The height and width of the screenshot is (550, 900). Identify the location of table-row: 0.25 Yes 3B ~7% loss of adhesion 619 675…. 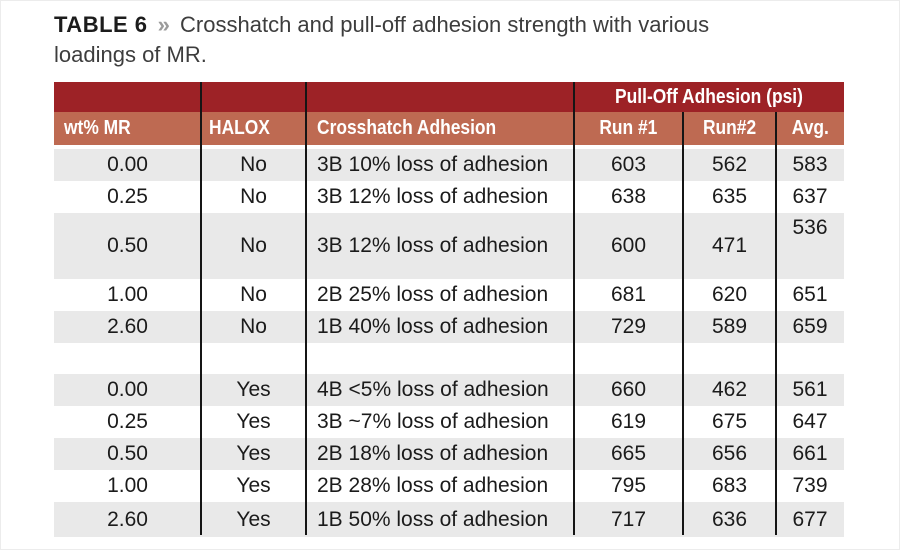
(449, 422).